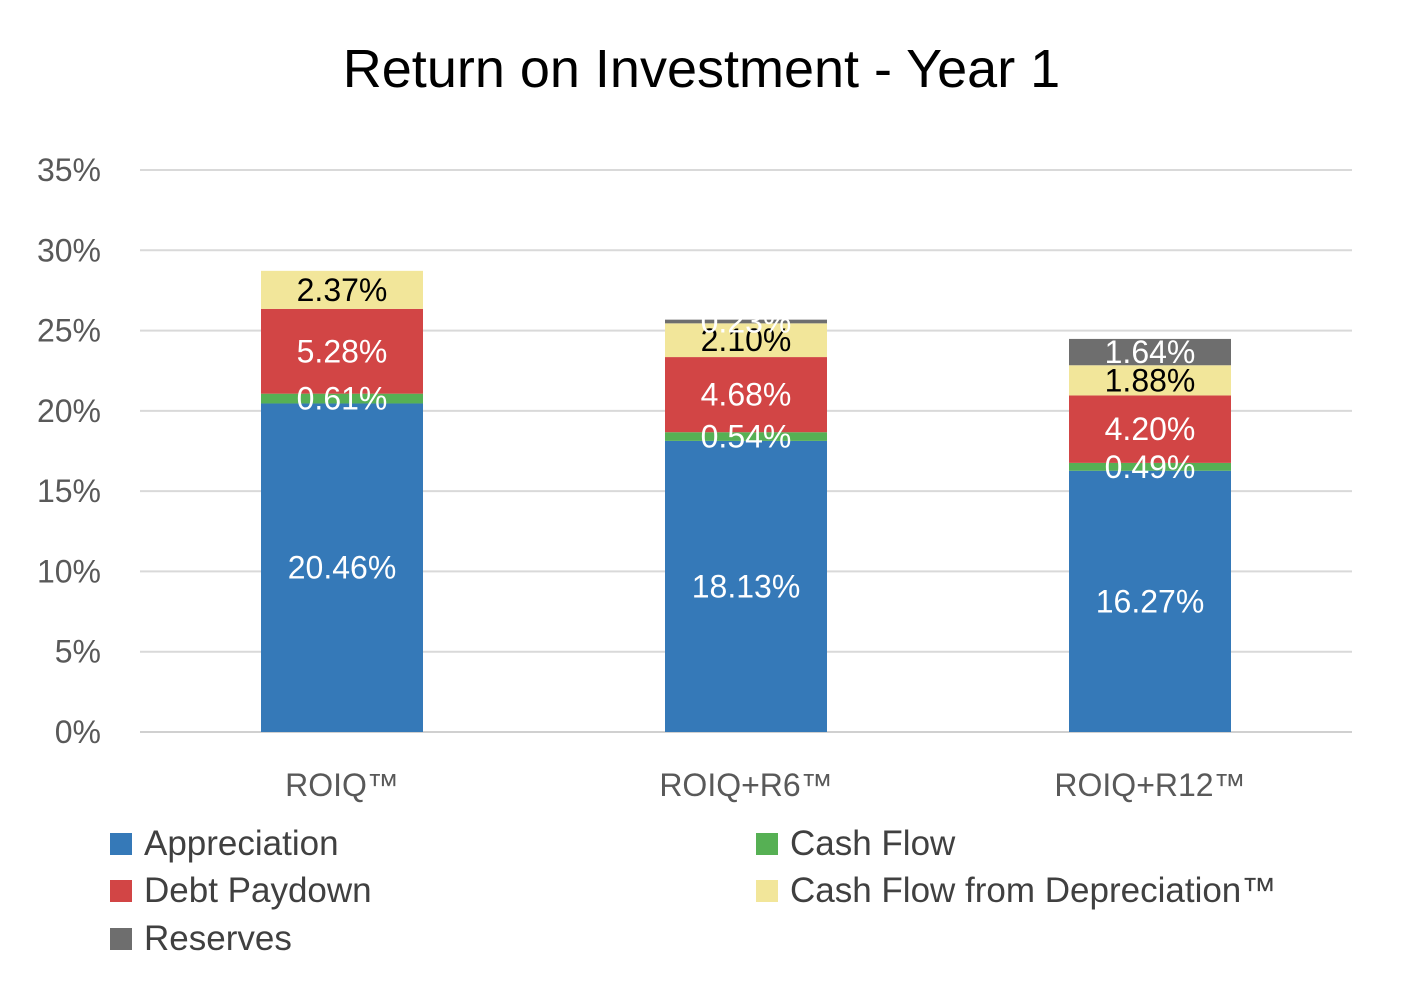  Describe the element at coordinates (701, 69) in the screenshot. I see `chart-title: Return on Investment - Year 1` at that location.